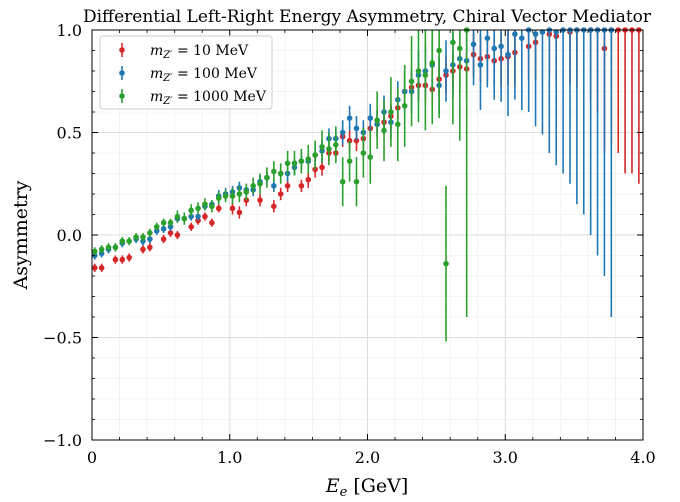 The height and width of the screenshot is (502, 680). What do you see at coordinates (642, 457) in the screenshot?
I see `x-tick-label: 4.0` at bounding box center [642, 457].